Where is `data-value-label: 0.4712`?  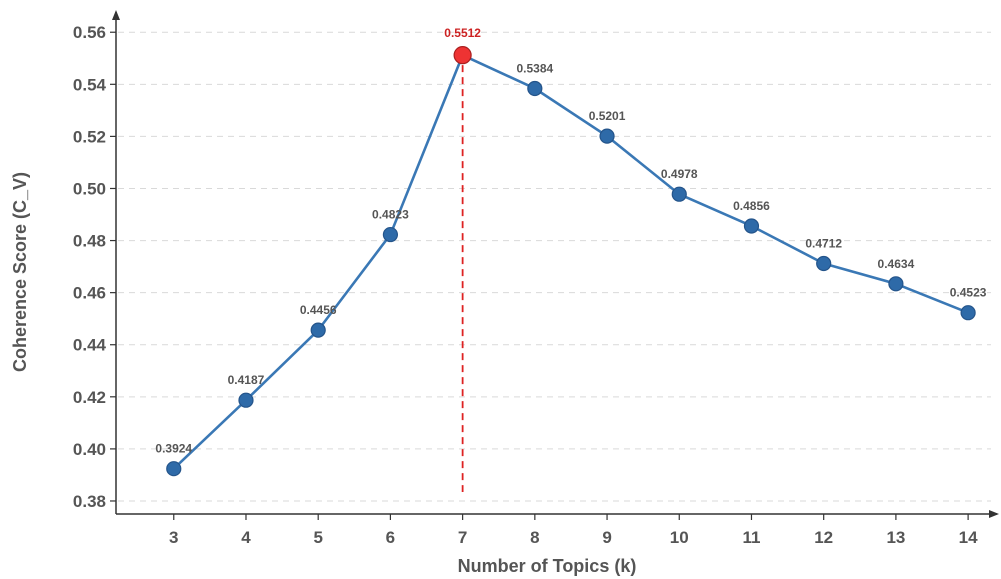 data-value-label: 0.4712 is located at coordinates (823, 243).